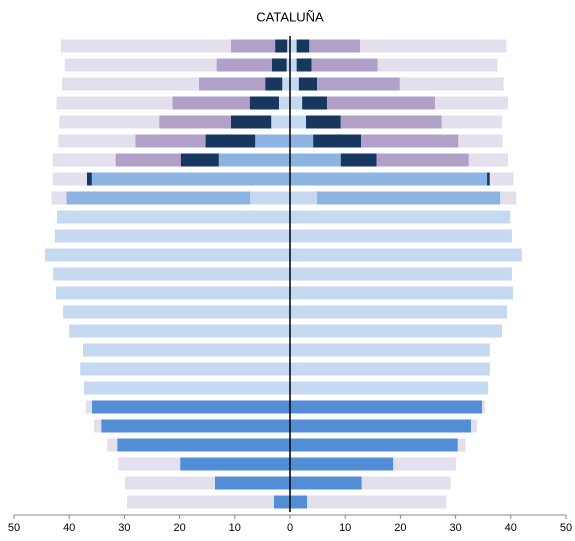 The height and width of the screenshot is (541, 575). I want to click on x-tick-label: 50, so click(14, 528).